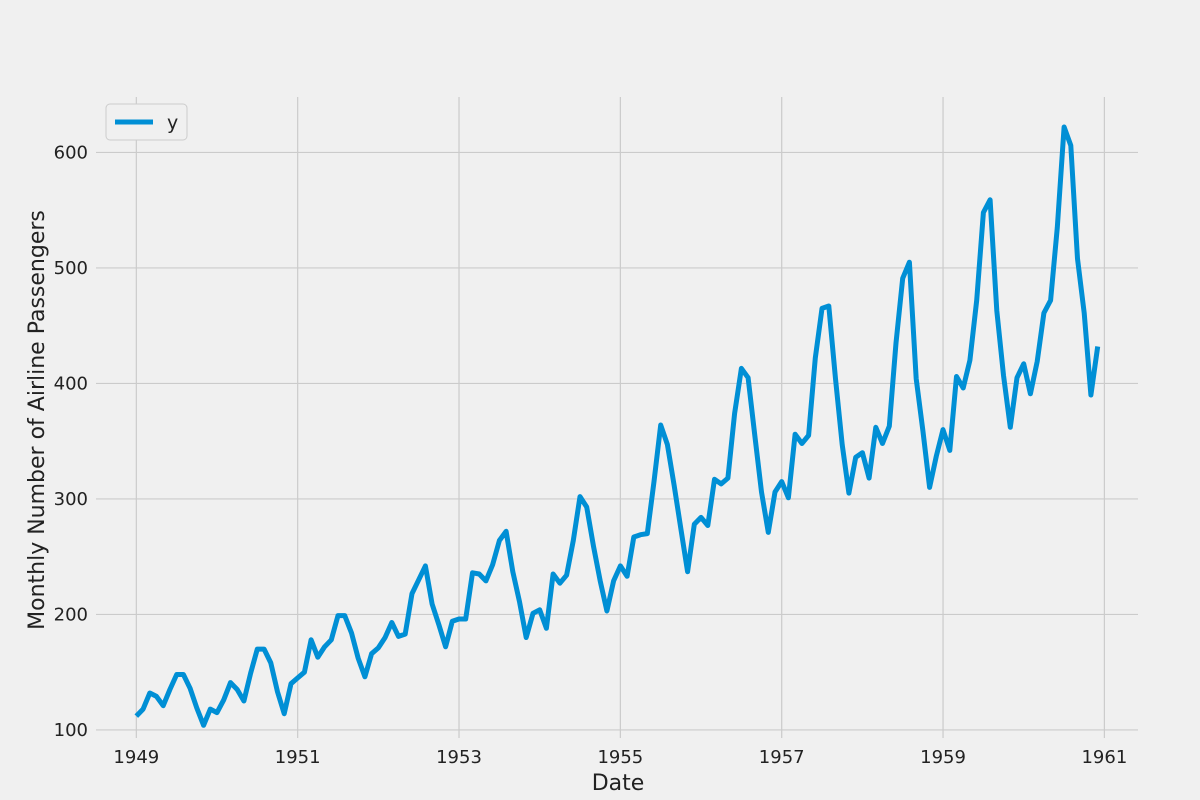  I want to click on y-axis-ticks: 100 200 300 400 500 600, so click(71, 441).